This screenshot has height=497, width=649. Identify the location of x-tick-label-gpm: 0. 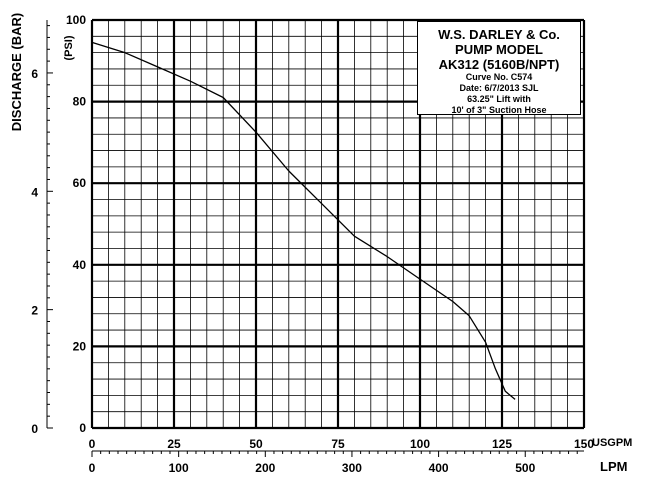
(92, 444).